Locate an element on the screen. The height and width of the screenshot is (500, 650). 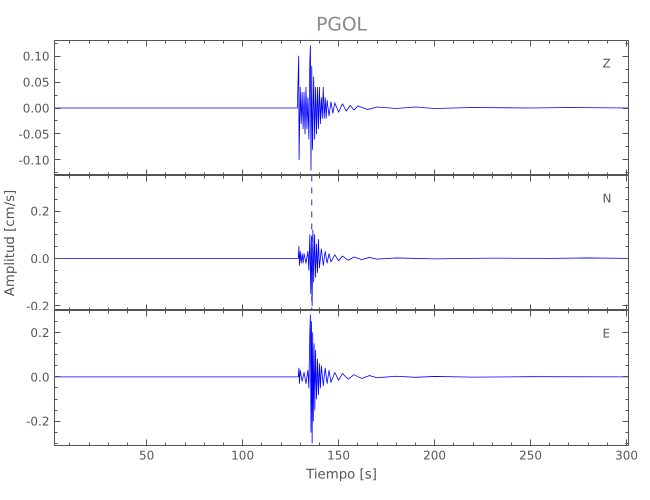
annotation: N is located at coordinates (607, 199).